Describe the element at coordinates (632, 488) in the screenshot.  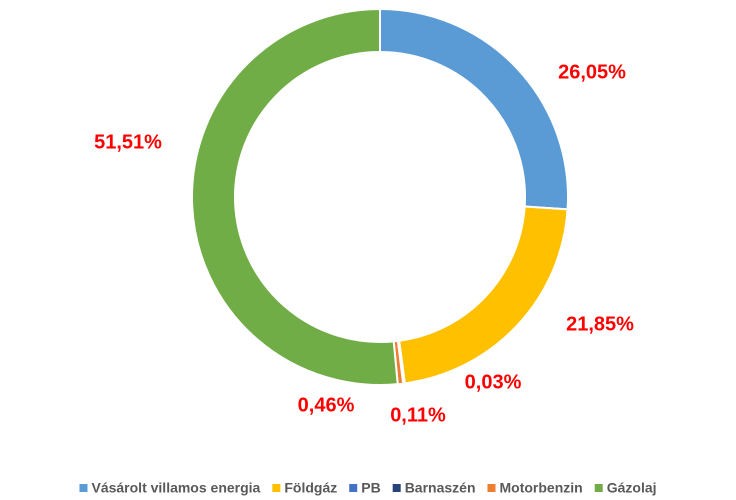
I see `legend-label: Gázolaj` at that location.